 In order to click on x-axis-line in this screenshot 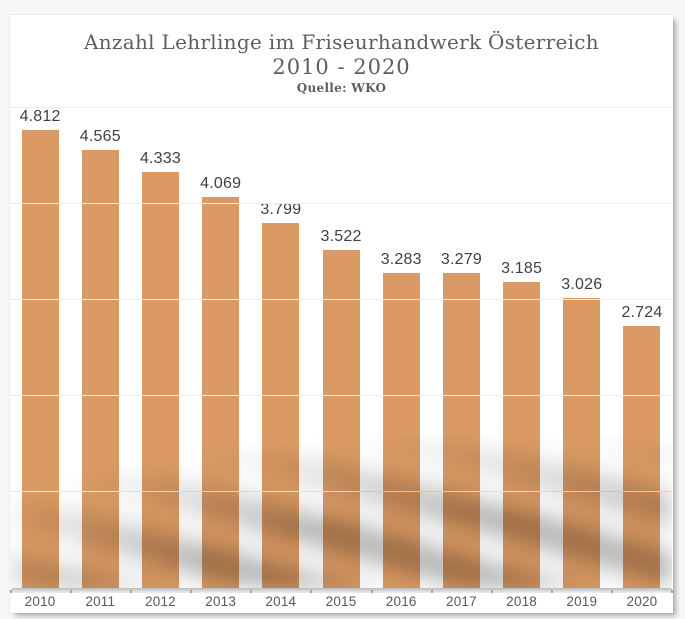, I will do `click(341, 590)`.